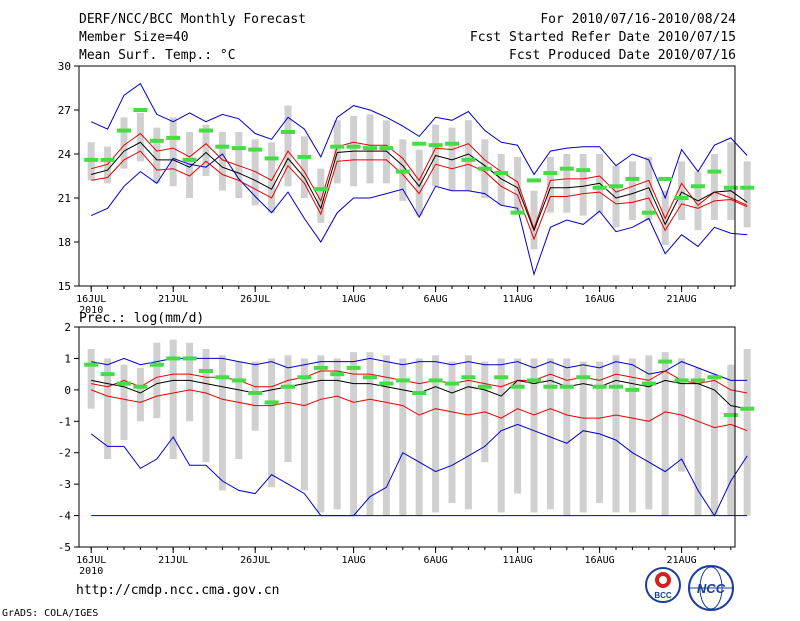  I want to click on y-tick-label: 2, so click(67, 327).